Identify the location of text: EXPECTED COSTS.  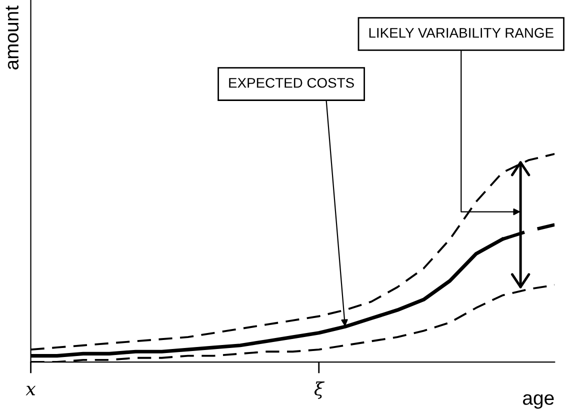
(291, 83).